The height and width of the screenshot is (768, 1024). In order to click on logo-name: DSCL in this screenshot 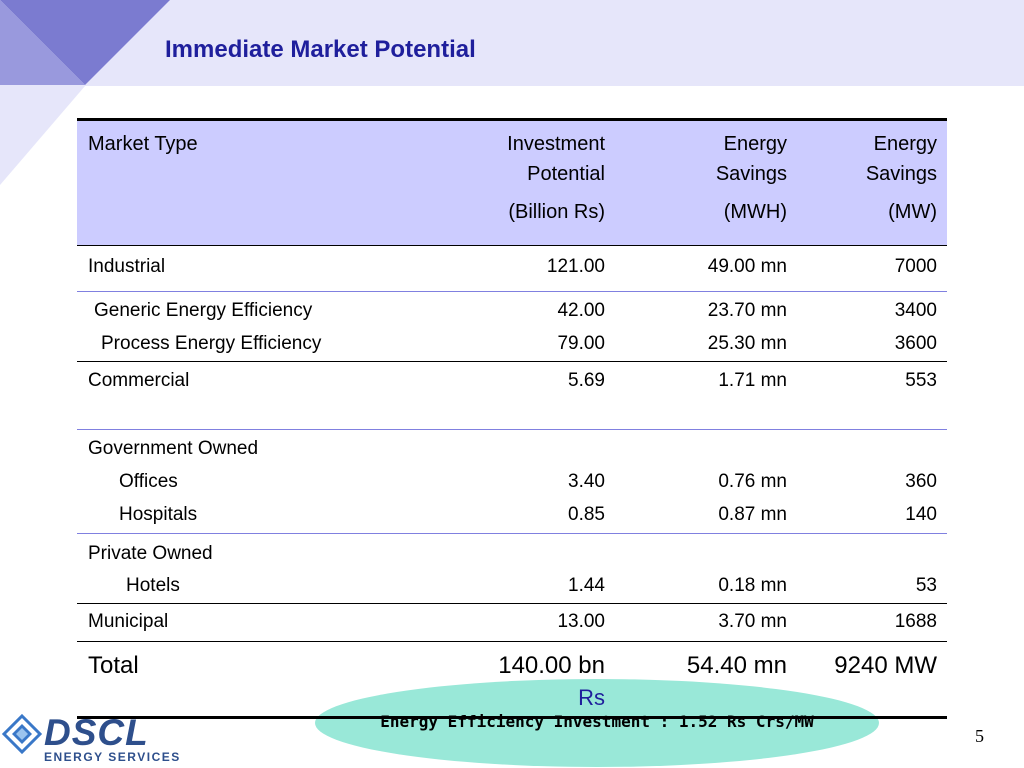, I will do `click(96, 732)`.